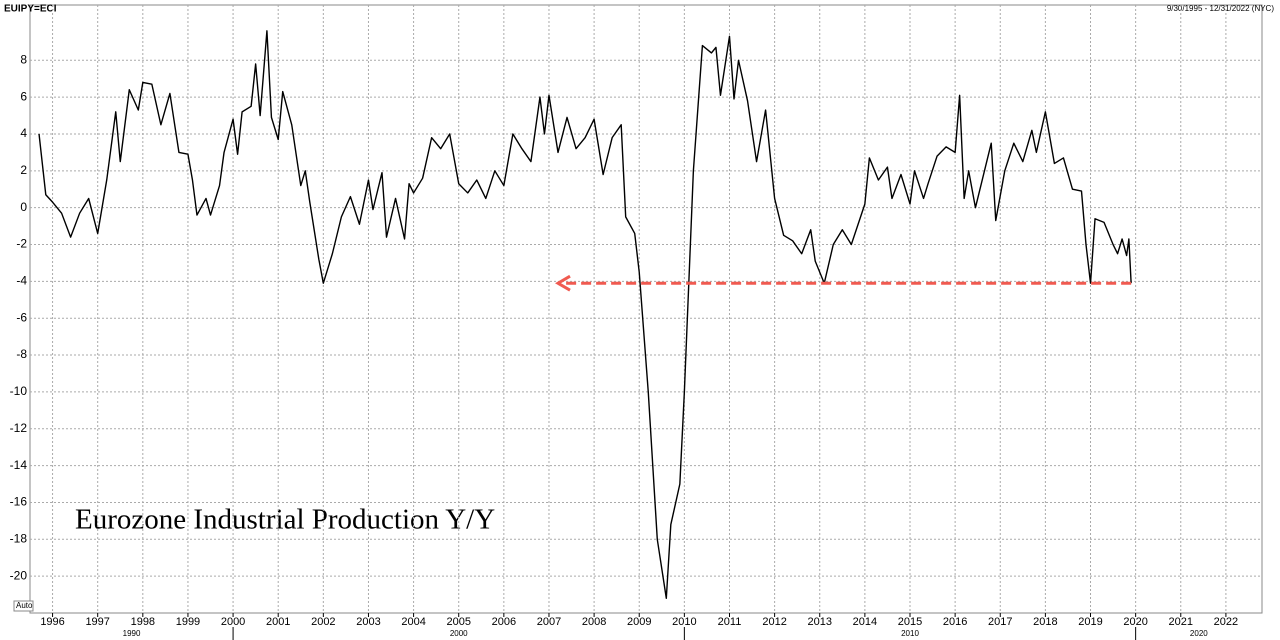  What do you see at coordinates (774, 622) in the screenshot?
I see `x-tick-label: 2012` at bounding box center [774, 622].